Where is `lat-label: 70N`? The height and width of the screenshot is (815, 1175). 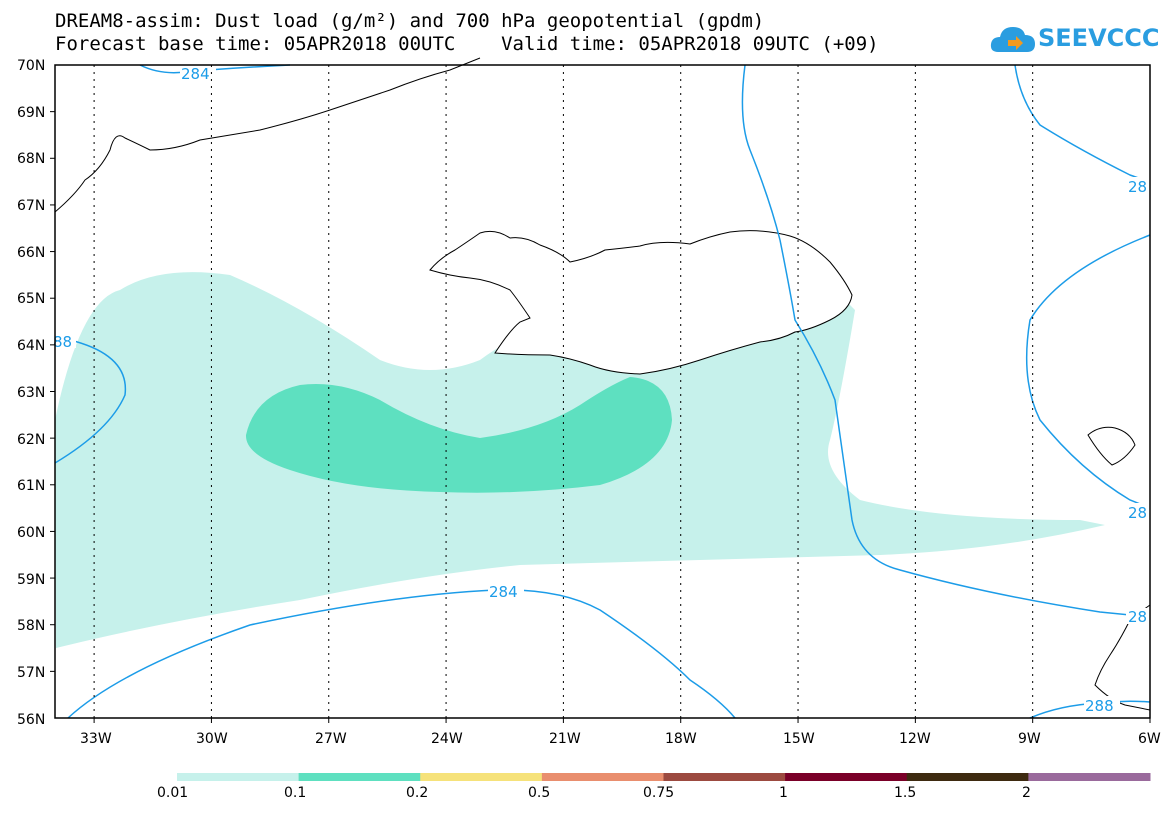
lat-label: 70N is located at coordinates (31, 66).